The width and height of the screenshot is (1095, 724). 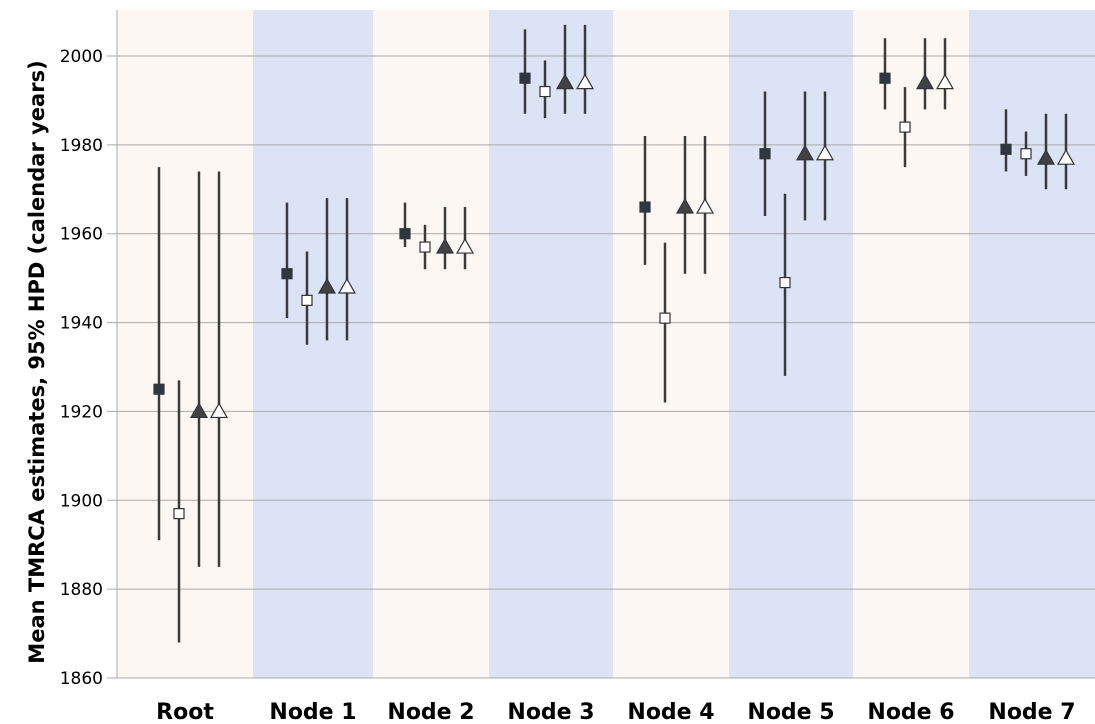 What do you see at coordinates (81, 501) in the screenshot?
I see `y-tick-label: 1900` at bounding box center [81, 501].